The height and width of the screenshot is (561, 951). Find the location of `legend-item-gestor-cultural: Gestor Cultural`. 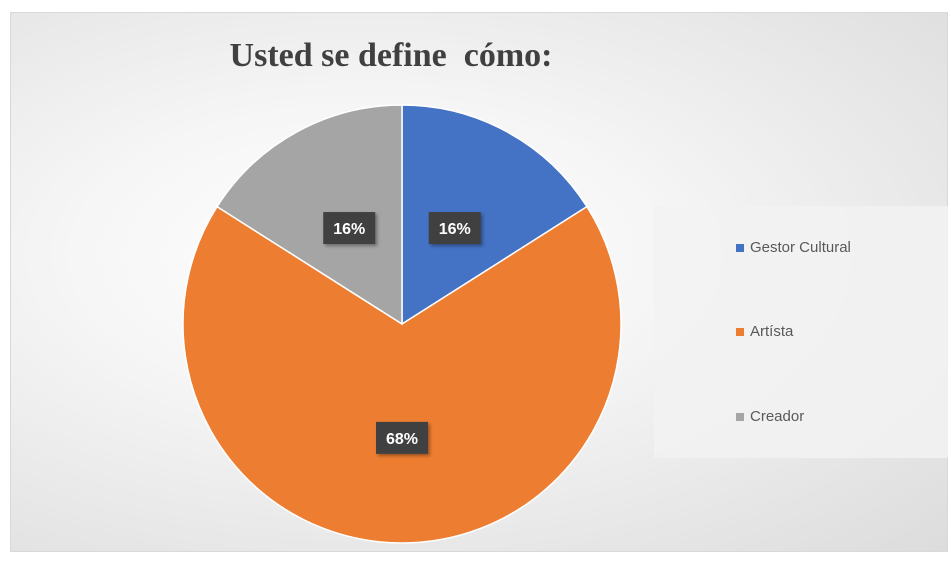

legend-item-gestor-cultural: Gestor Cultural is located at coordinates (793, 247).